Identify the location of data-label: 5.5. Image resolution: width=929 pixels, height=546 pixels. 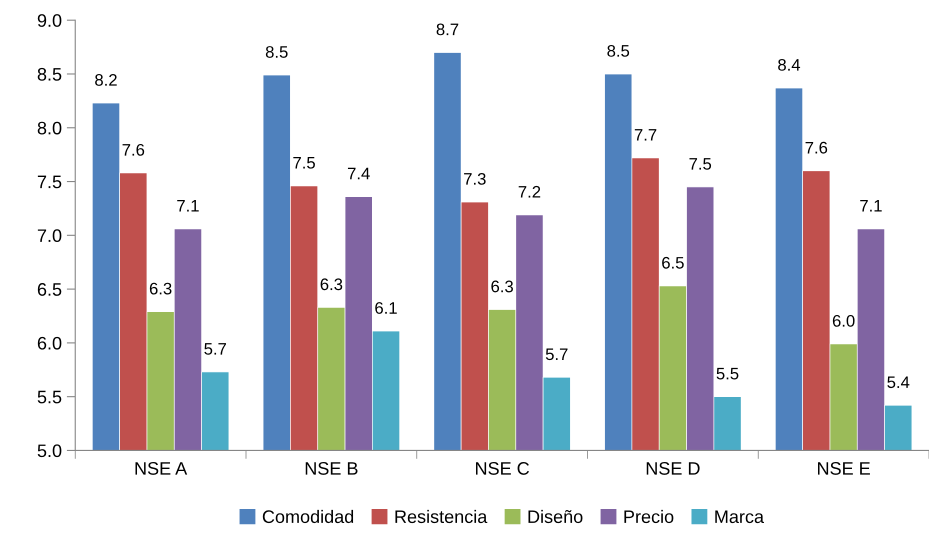
(727, 374).